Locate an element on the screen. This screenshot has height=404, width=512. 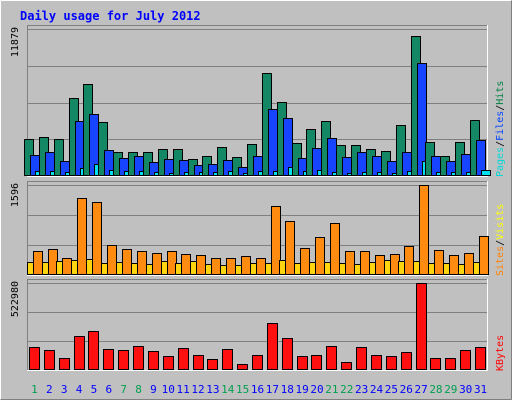
legend-hits-files-pages: Pages/Files/Hits is located at coordinates (500, 129).